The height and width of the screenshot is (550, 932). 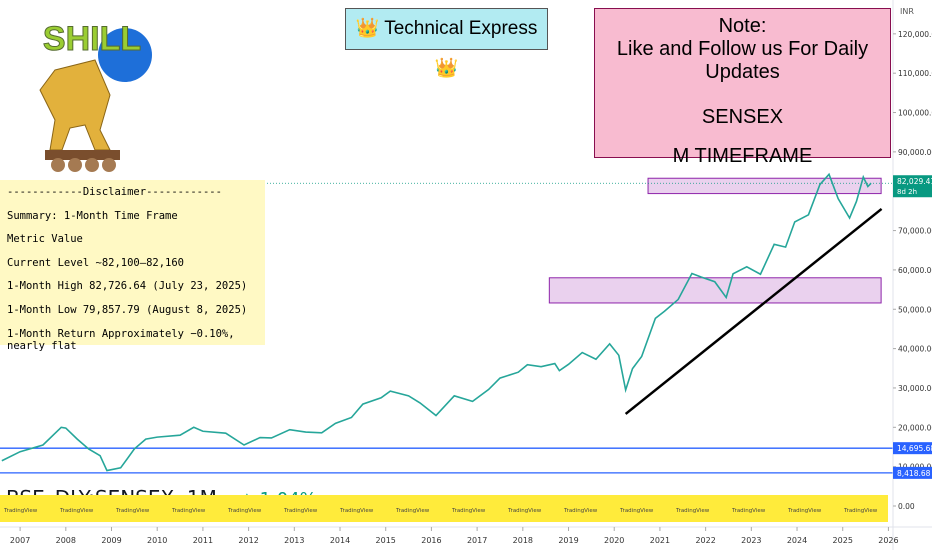 I want to click on y-tick-label: 70,000.00, so click(x=915, y=231).